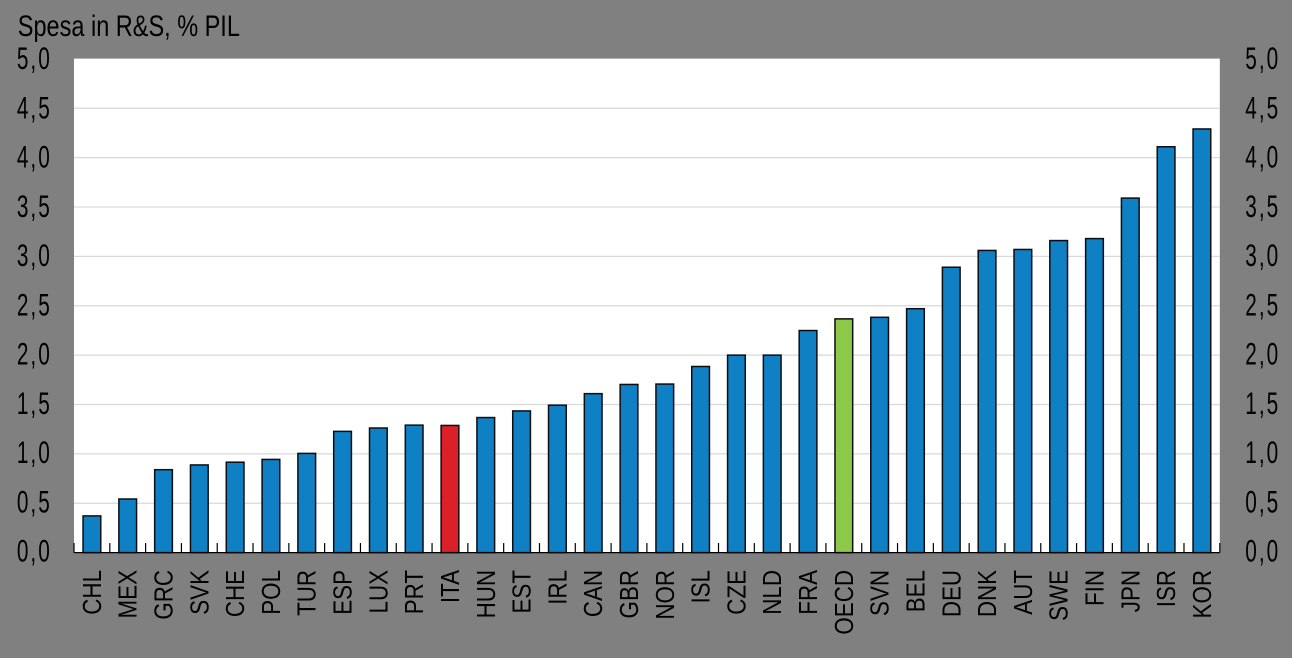 This screenshot has height=658, width=1292. Describe the element at coordinates (450, 586) in the screenshot. I see `svg-text: ITA` at that location.